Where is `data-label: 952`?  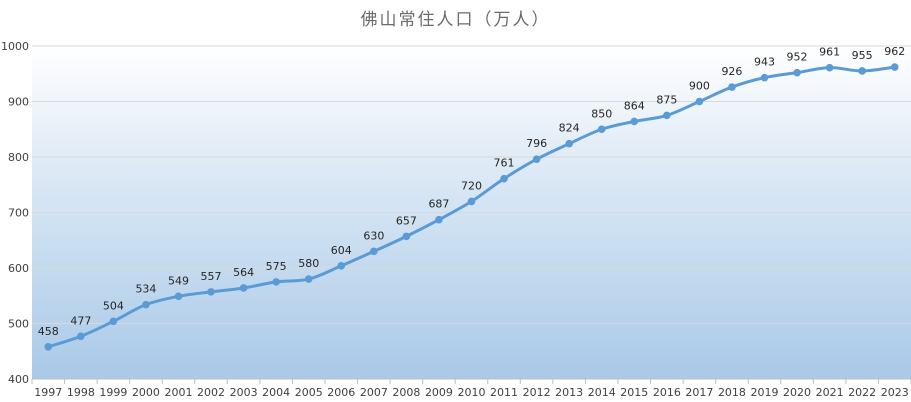
data-label: 952 is located at coordinates (797, 57).